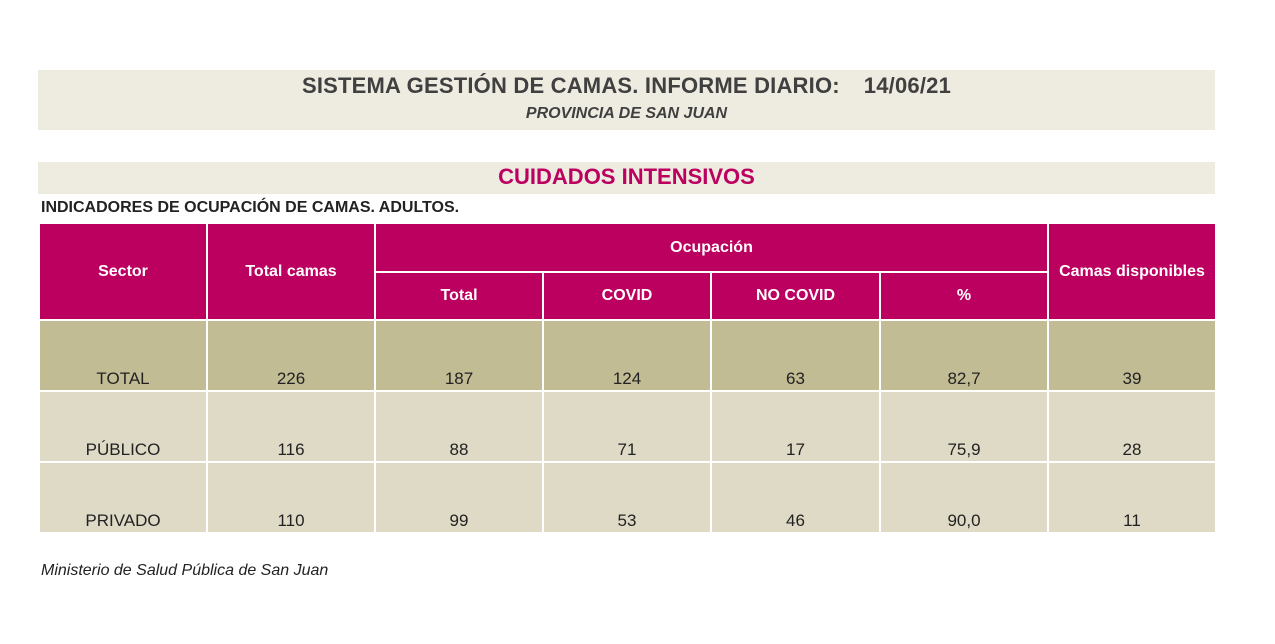  I want to click on cell-covid: 124, so click(627, 355).